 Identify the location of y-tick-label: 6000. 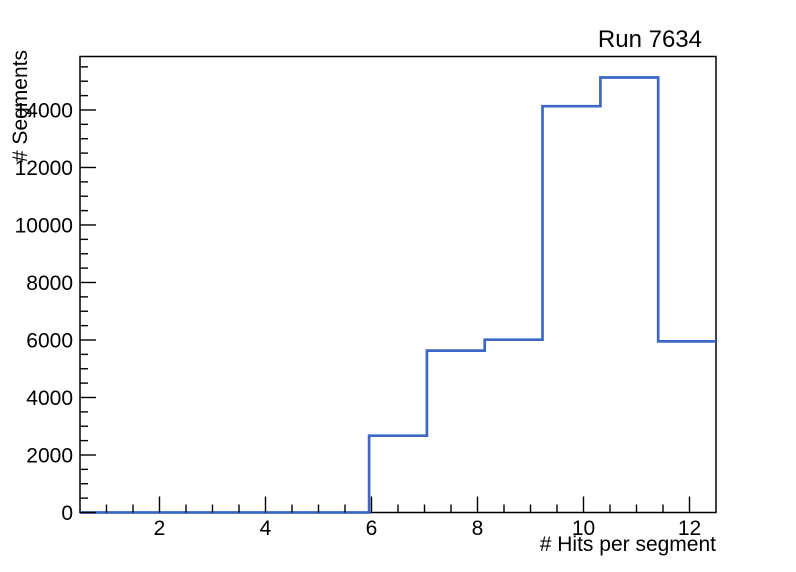
(49, 340).